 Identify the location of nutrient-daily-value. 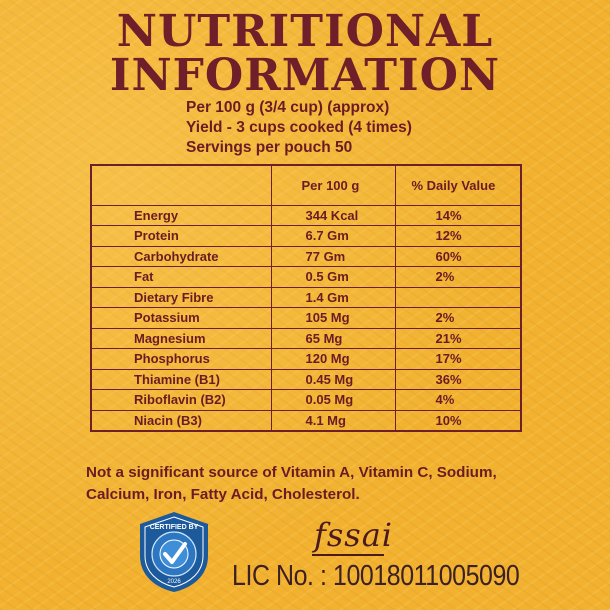
(458, 297).